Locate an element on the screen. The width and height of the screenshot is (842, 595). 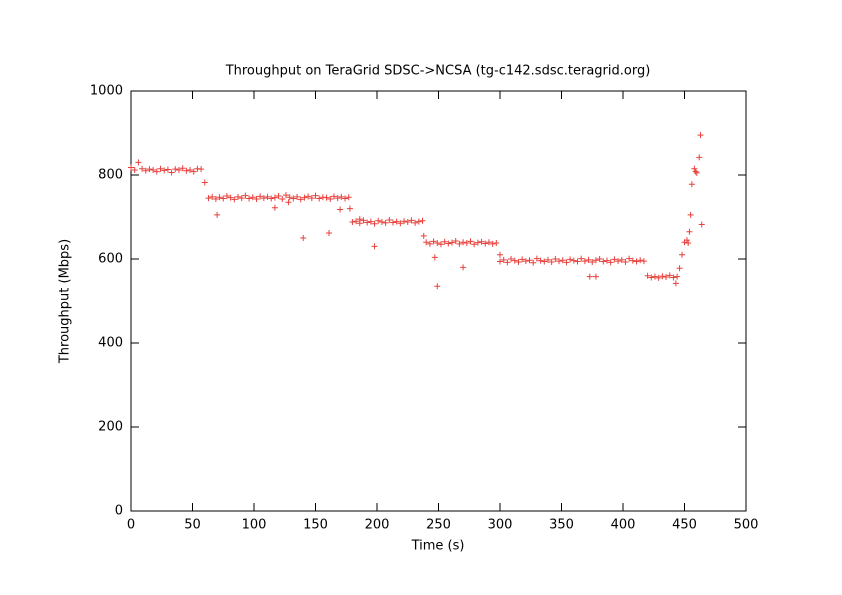
y-tick-label: 200 is located at coordinates (110, 427).